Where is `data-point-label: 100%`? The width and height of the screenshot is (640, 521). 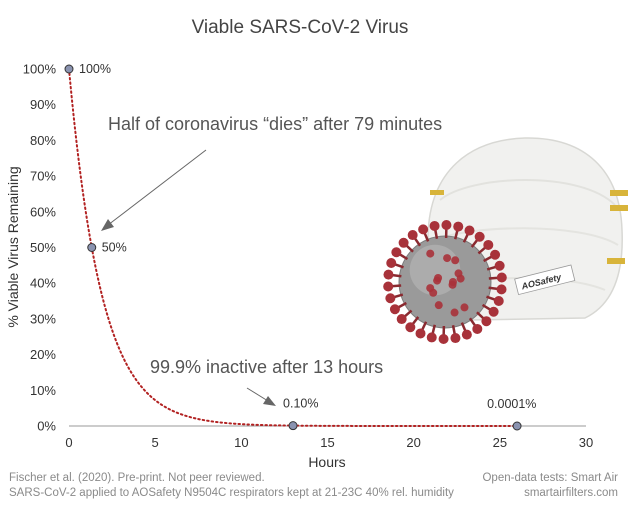
data-point-label: 100% is located at coordinates (95, 69).